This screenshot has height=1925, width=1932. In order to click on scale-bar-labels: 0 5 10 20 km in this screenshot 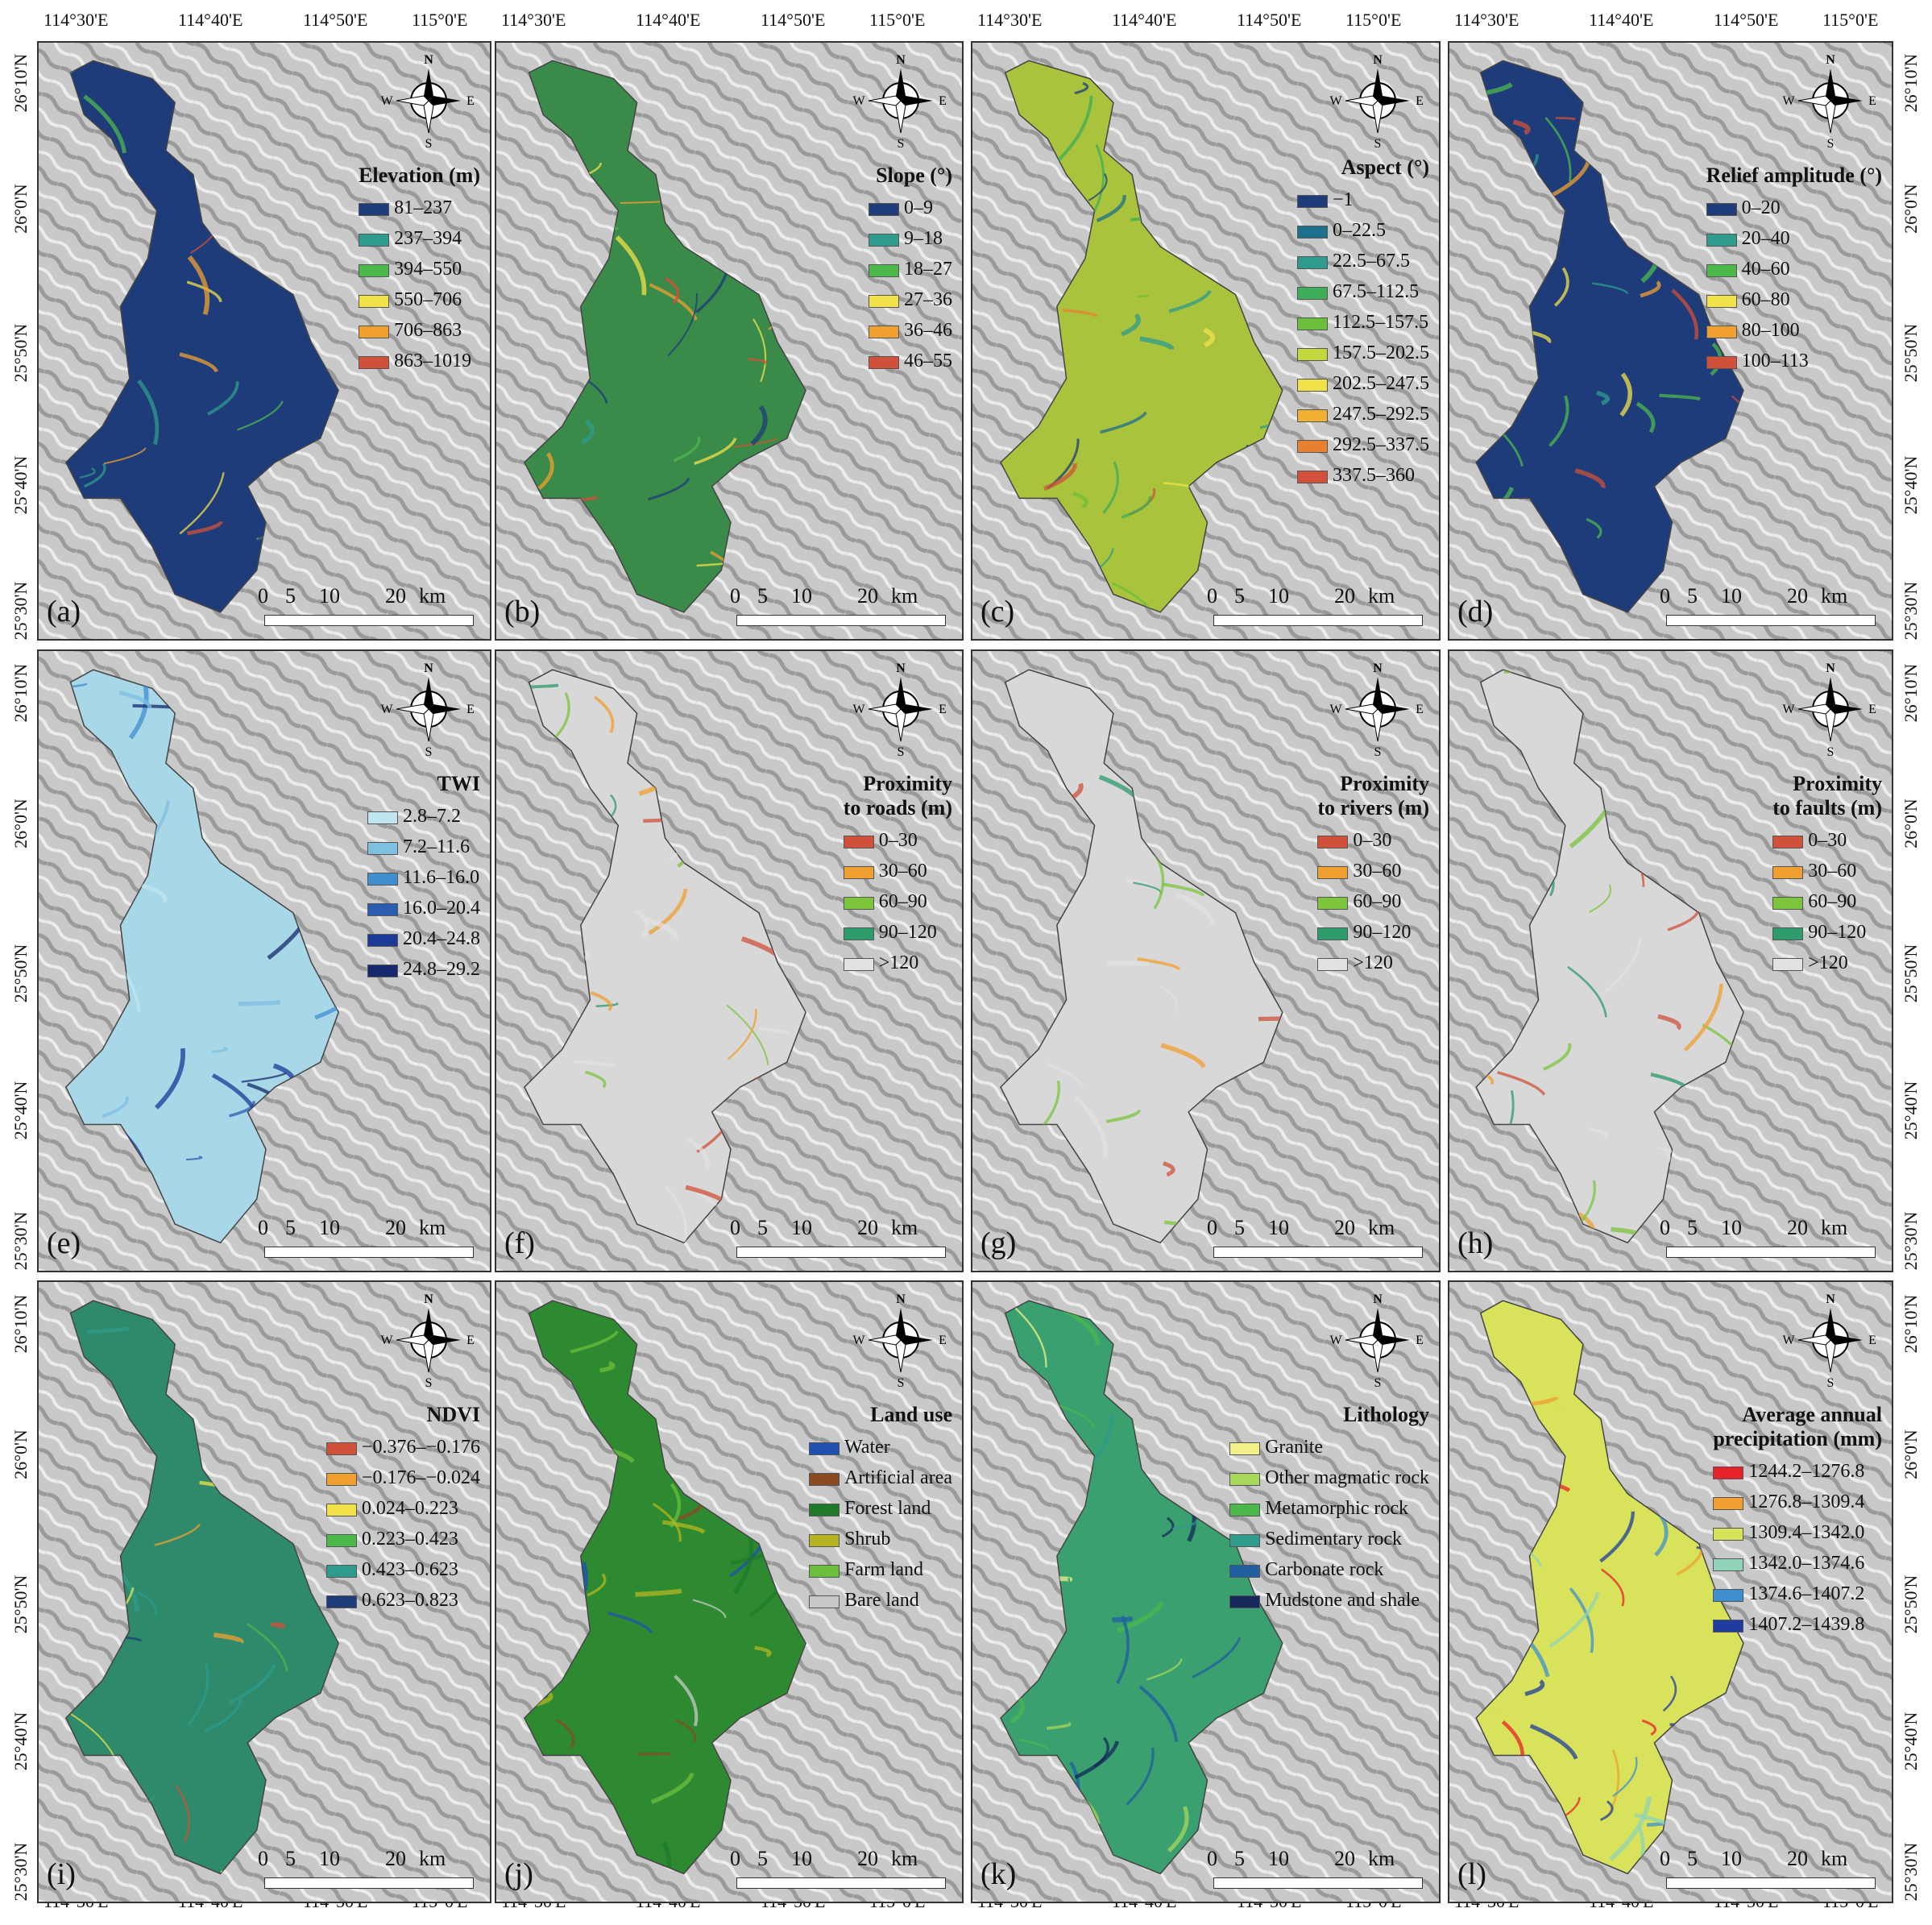, I will do `click(838, 1228)`.